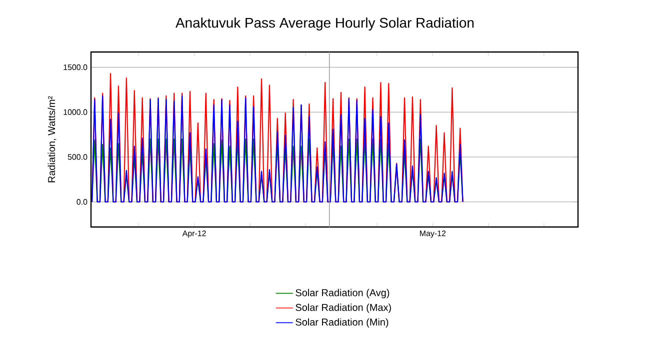  I want to click on legend-label: Solar Radiation (Min), so click(342, 323).